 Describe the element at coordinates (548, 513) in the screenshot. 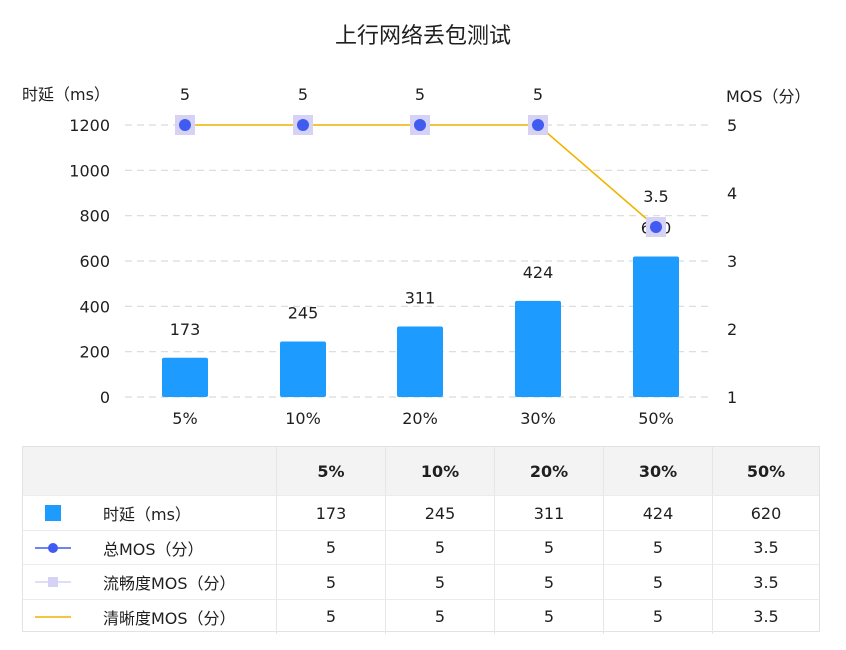

I see `table-cell: 311` at that location.